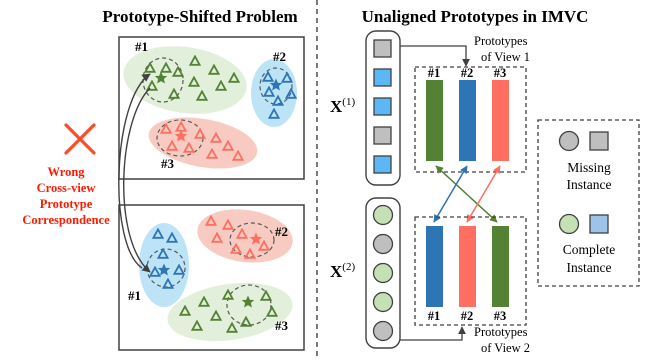 This screenshot has height=360, width=645. What do you see at coordinates (336, 106) in the screenshot?
I see `view1-var-base: X` at bounding box center [336, 106].